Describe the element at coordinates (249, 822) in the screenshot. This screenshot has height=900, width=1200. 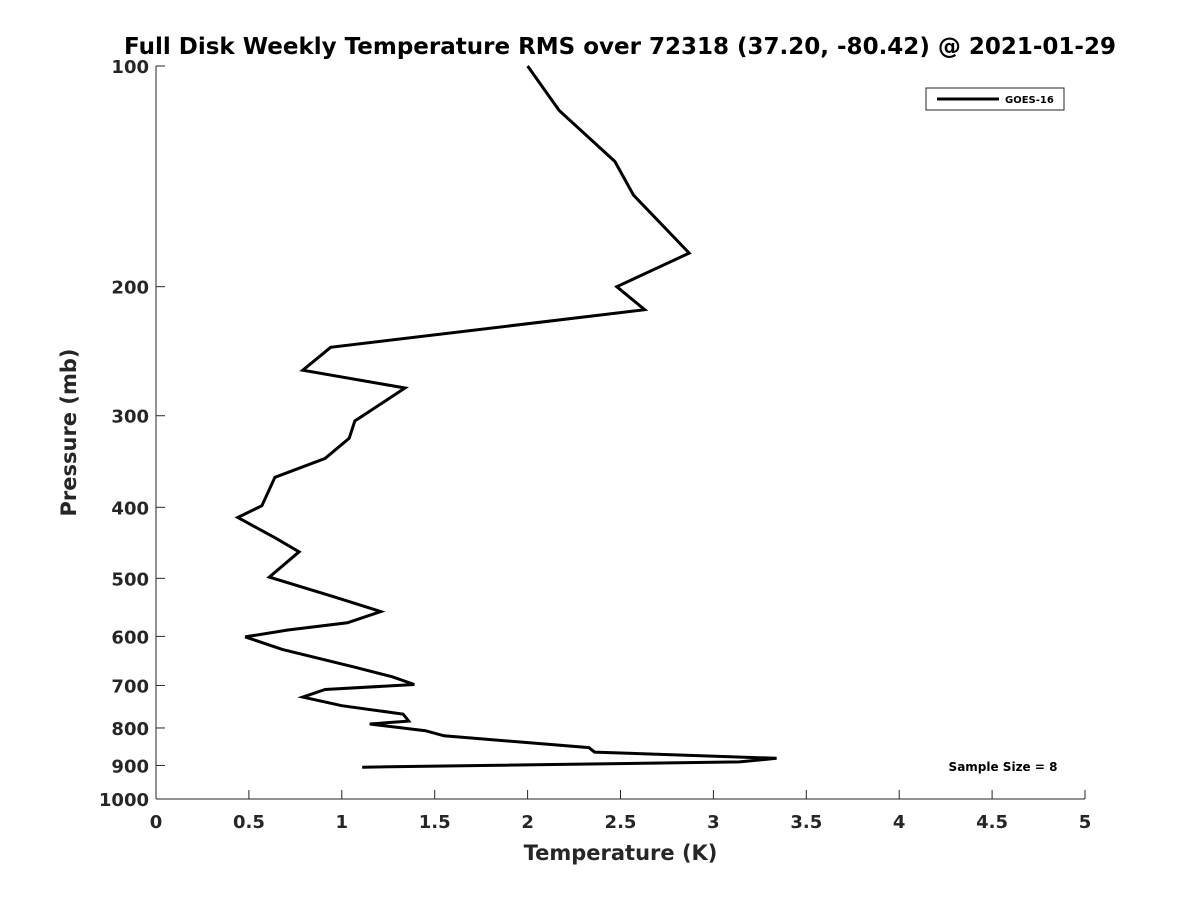
I see `x-tick-label: 0.5` at that location.